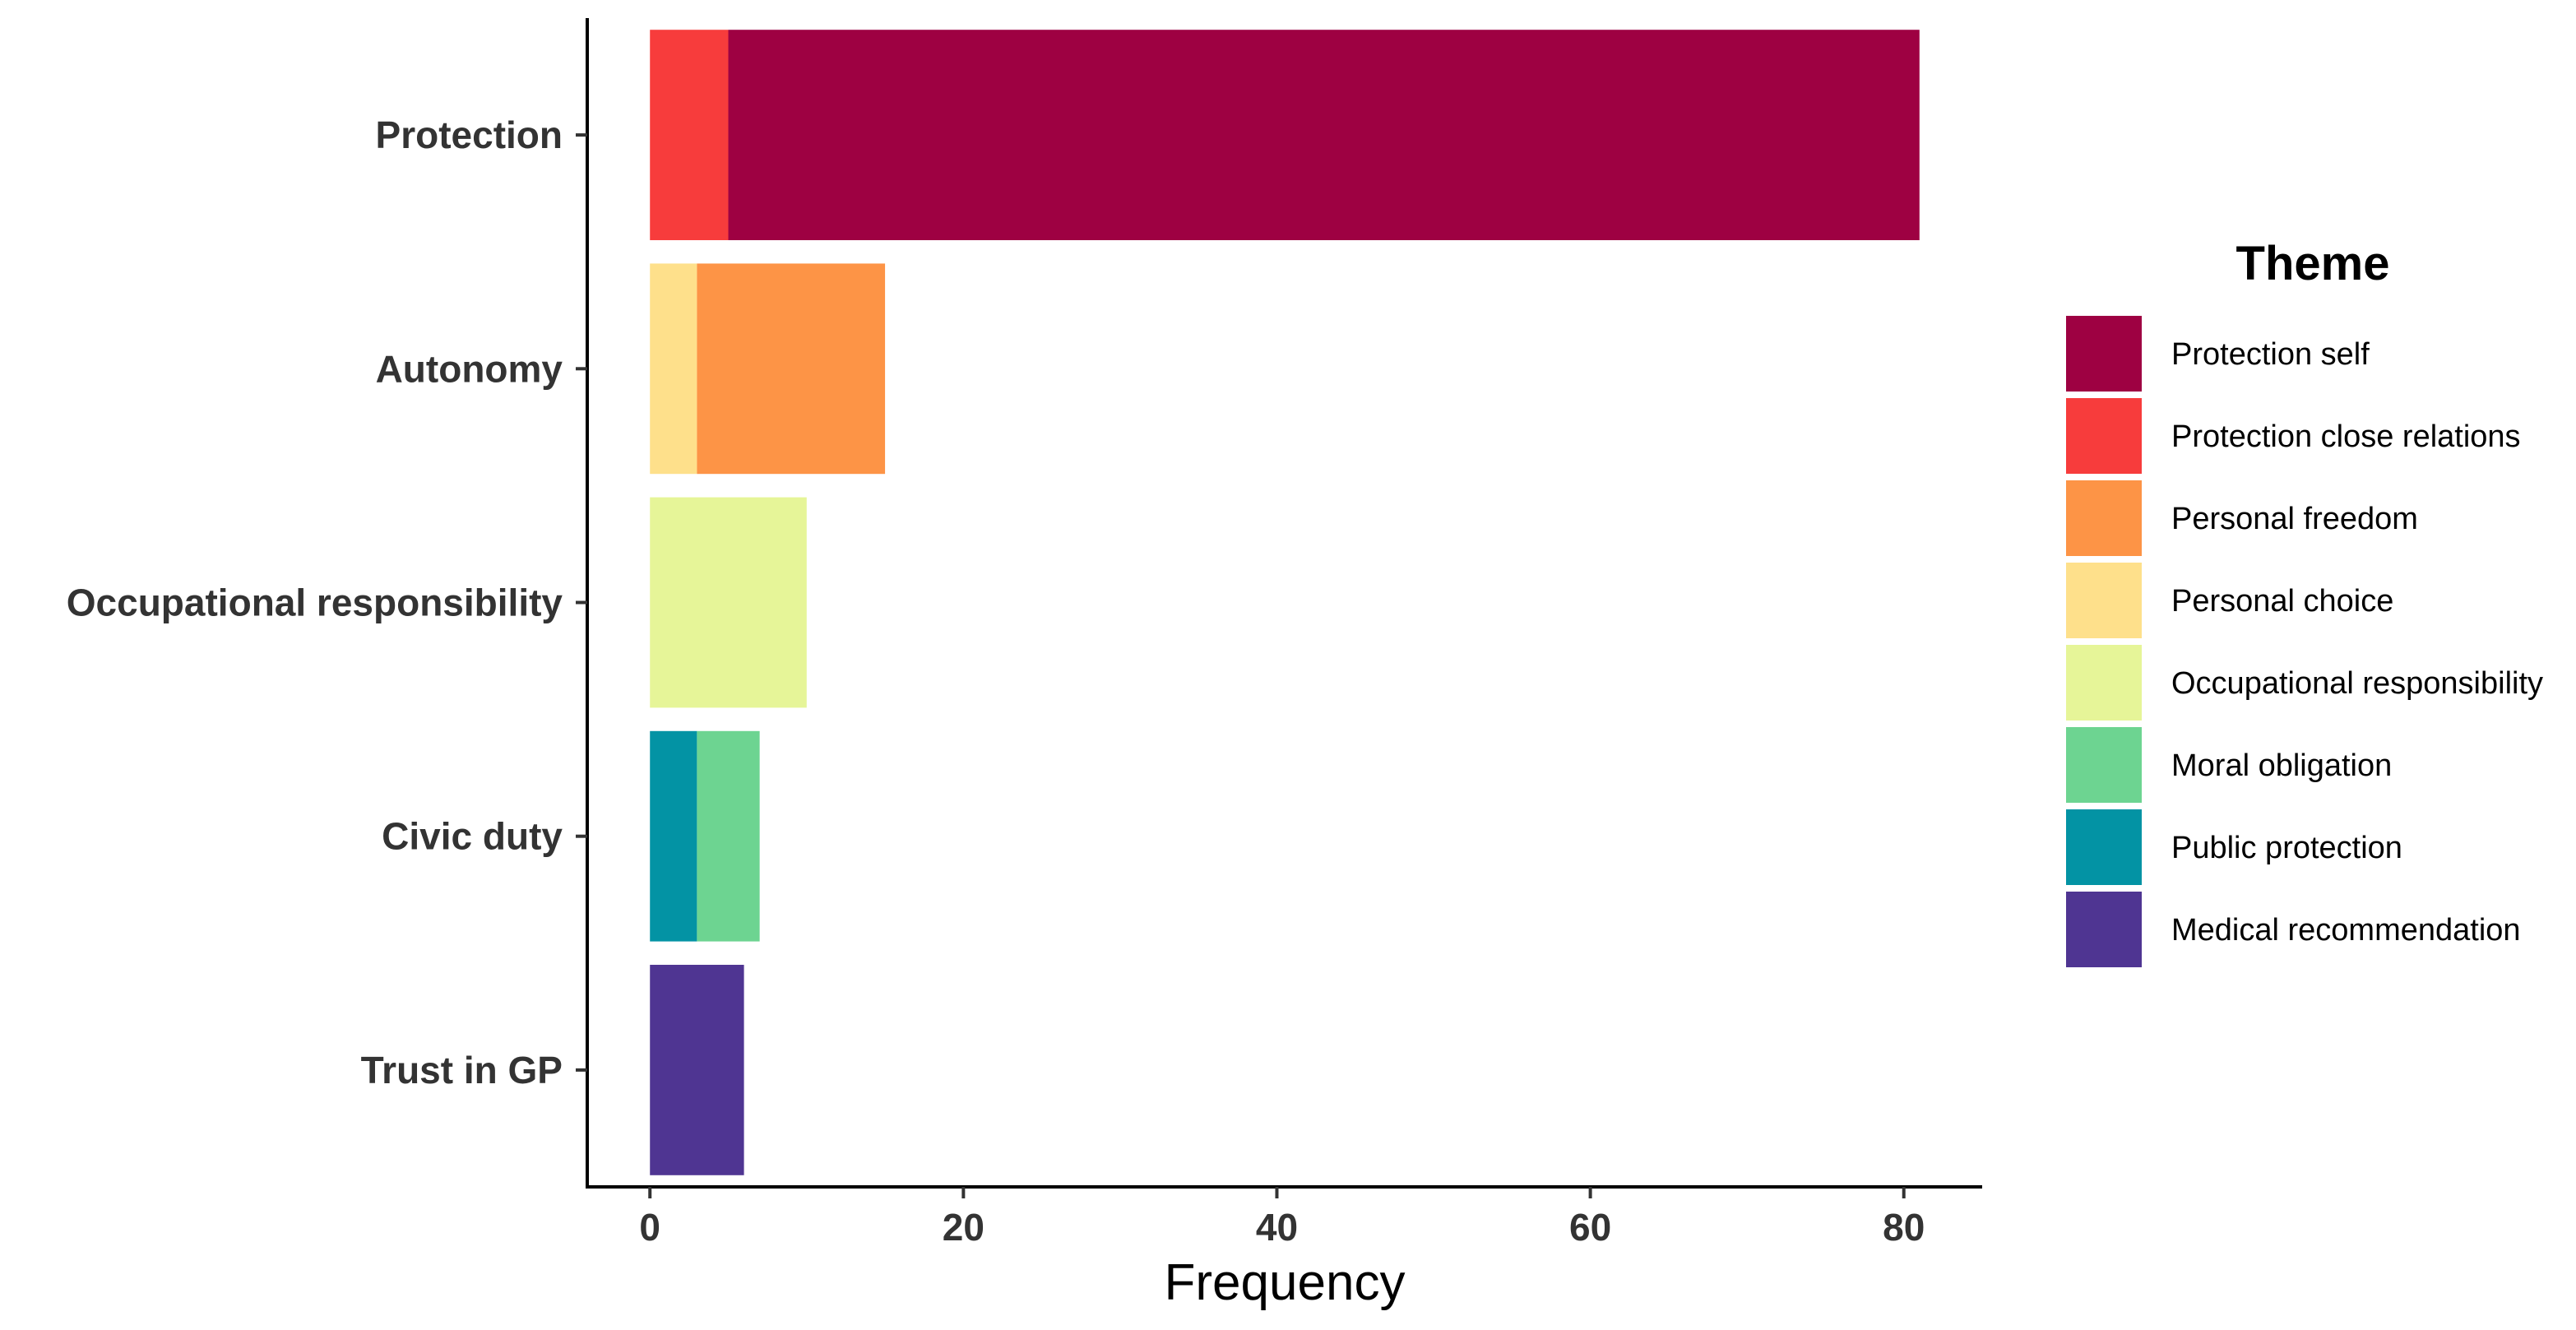  What do you see at coordinates (2104, 929) in the screenshot?
I see `legend-key-medical-recommendation` at bounding box center [2104, 929].